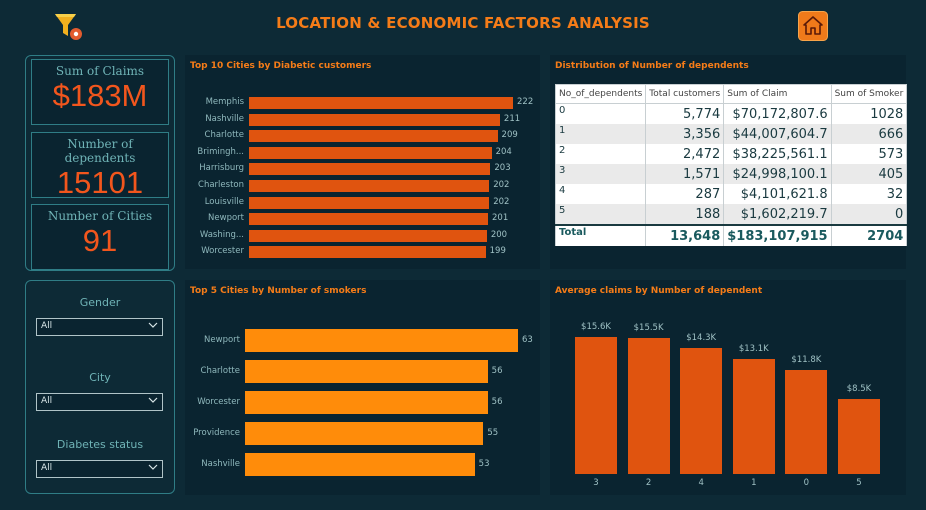 This screenshot has width=926, height=510. Describe the element at coordinates (47, 401) in the screenshot. I see `city-selected: All` at that location.